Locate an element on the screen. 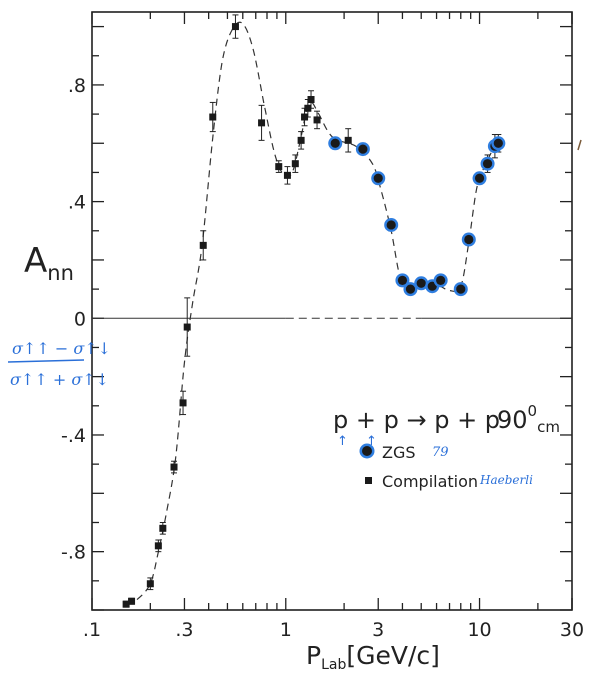 This screenshot has width=591, height=673. y-definition-numerator: σ↑↑ − σ↑↓ is located at coordinates (61, 348).